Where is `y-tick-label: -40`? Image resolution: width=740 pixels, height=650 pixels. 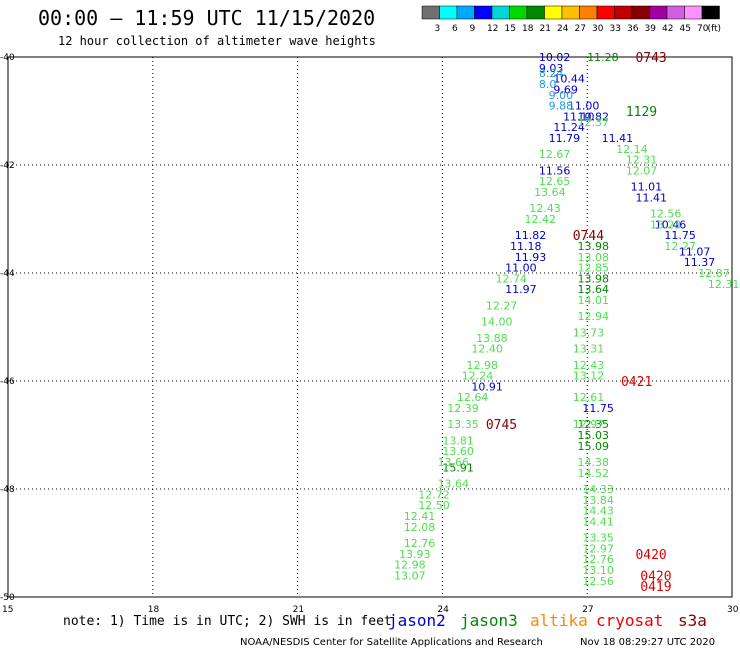
y-tick-label: -40 is located at coordinates (7, 58).